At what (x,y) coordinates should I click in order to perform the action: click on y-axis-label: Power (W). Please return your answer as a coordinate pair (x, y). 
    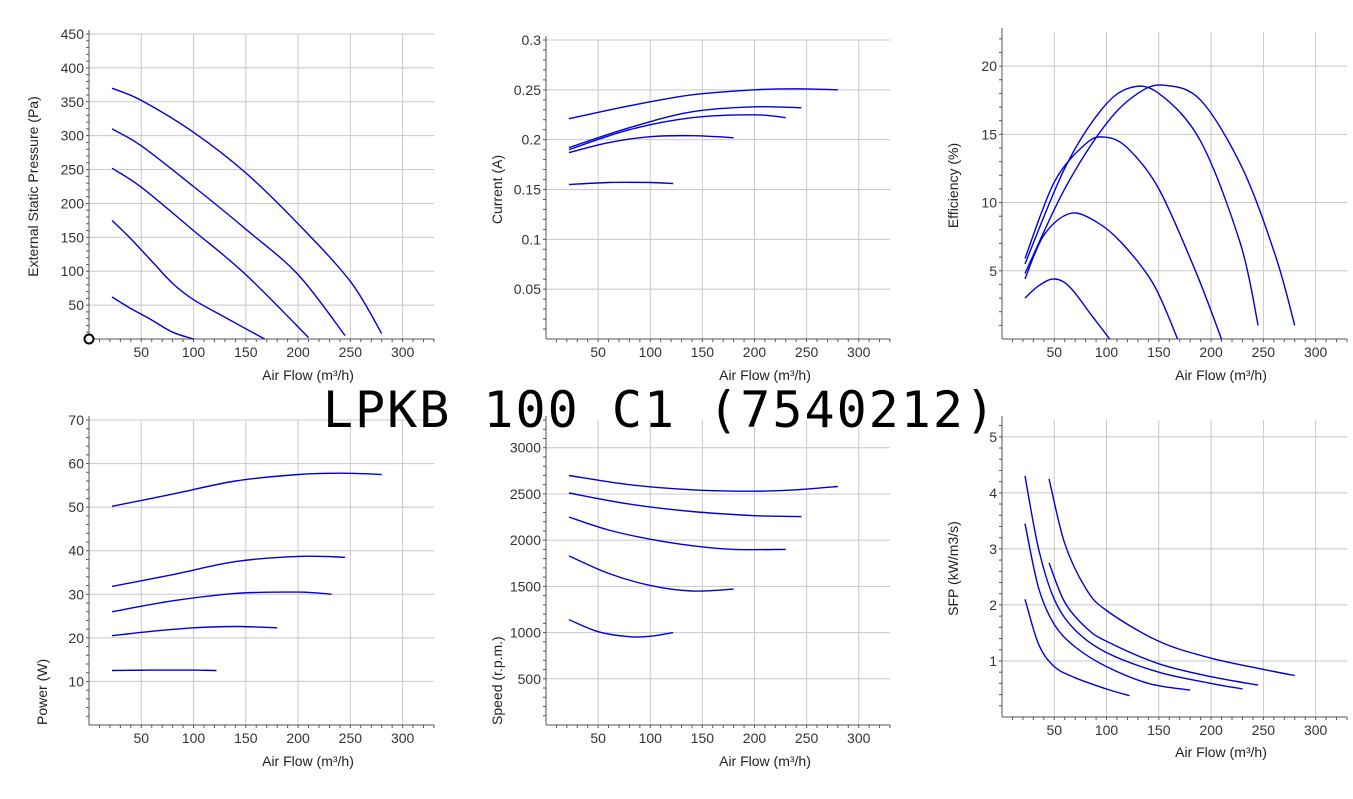
    Looking at the image, I should click on (42, 692).